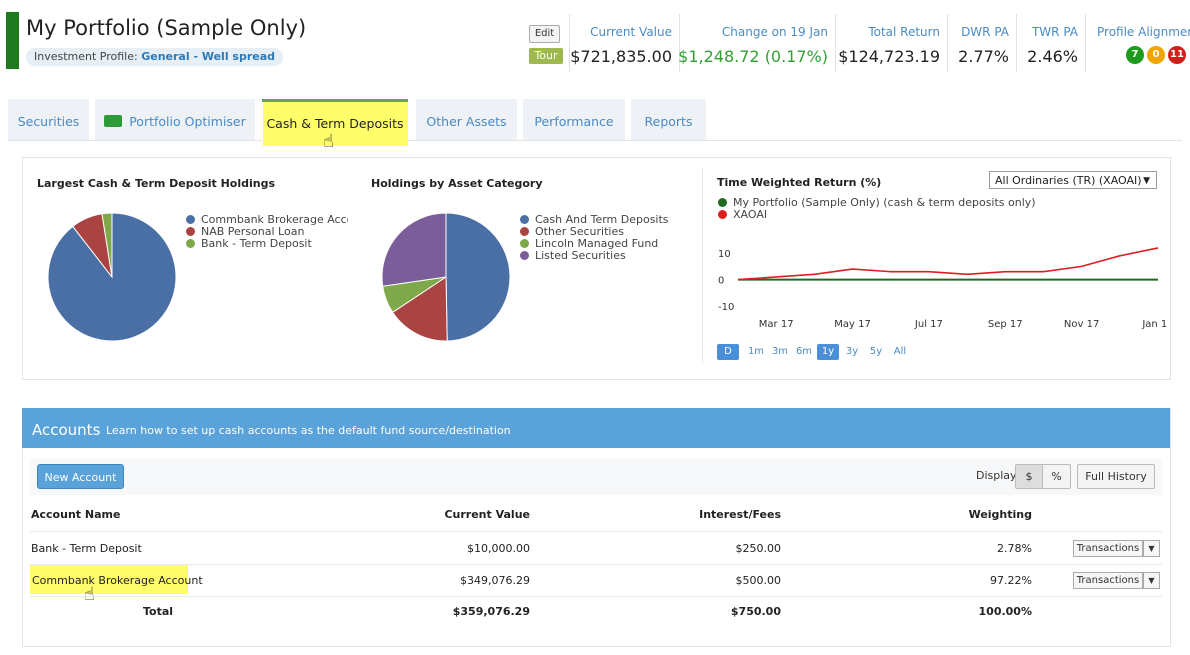 The image size is (1190, 655). What do you see at coordinates (753, 56) in the screenshot?
I see `stat-value: $1,248.72 (0.17%)` at bounding box center [753, 56].